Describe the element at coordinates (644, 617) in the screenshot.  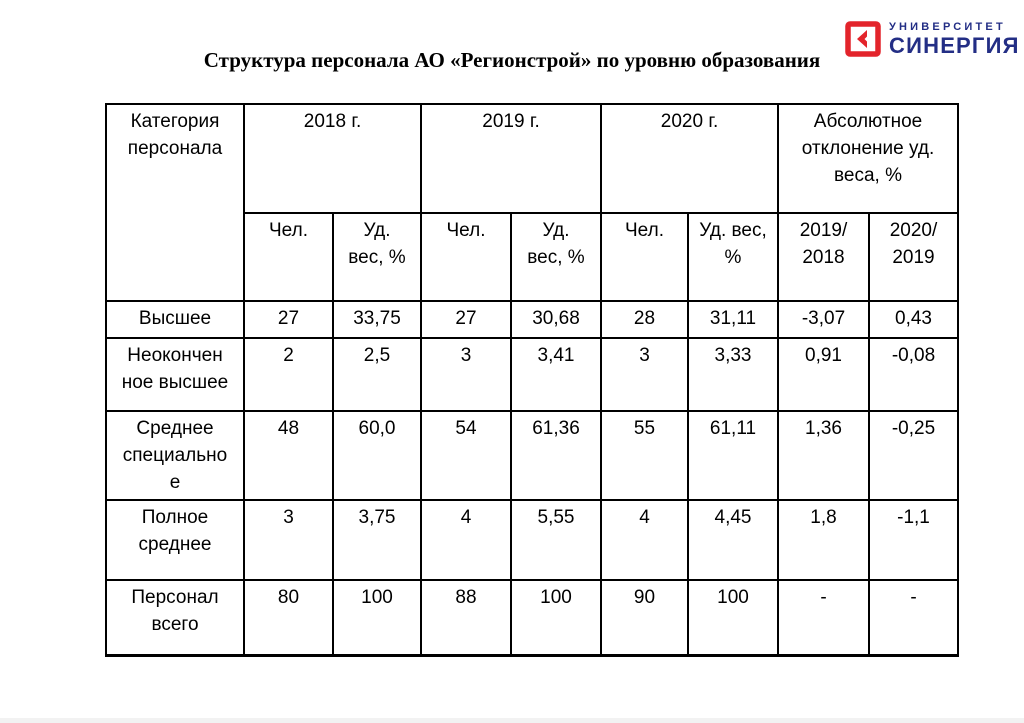
I see `table-cell: 90` at that location.